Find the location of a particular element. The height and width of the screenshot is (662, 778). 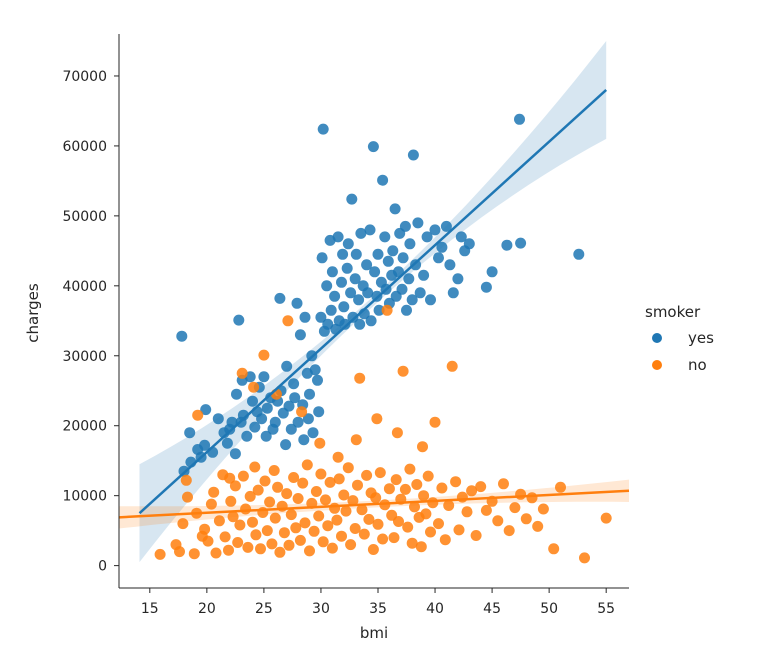

y-tick-label: 70000 is located at coordinates (84, 77).